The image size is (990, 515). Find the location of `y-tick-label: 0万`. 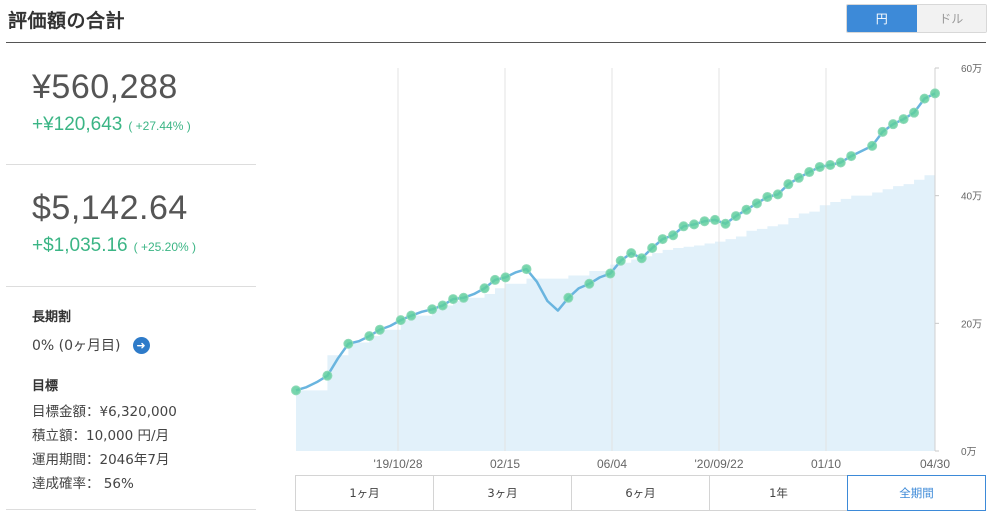

y-tick-label: 0万 is located at coordinates (969, 452).